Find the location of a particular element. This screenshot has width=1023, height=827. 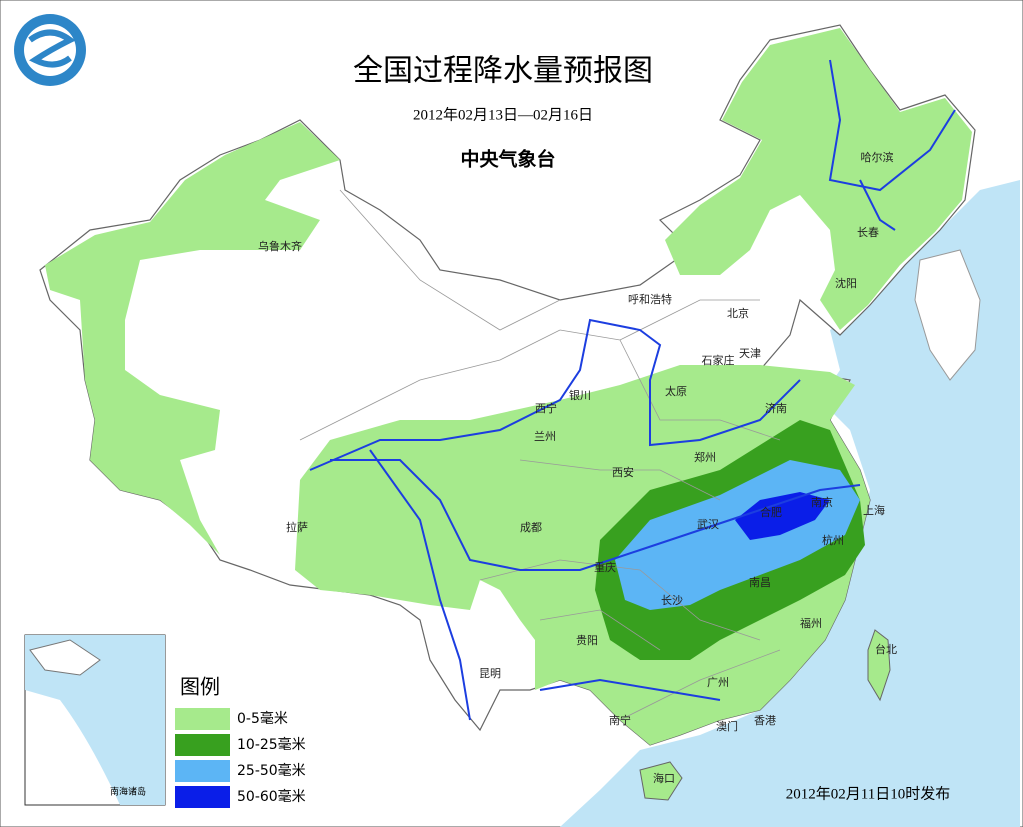

city-label: 西宁 is located at coordinates (546, 408).